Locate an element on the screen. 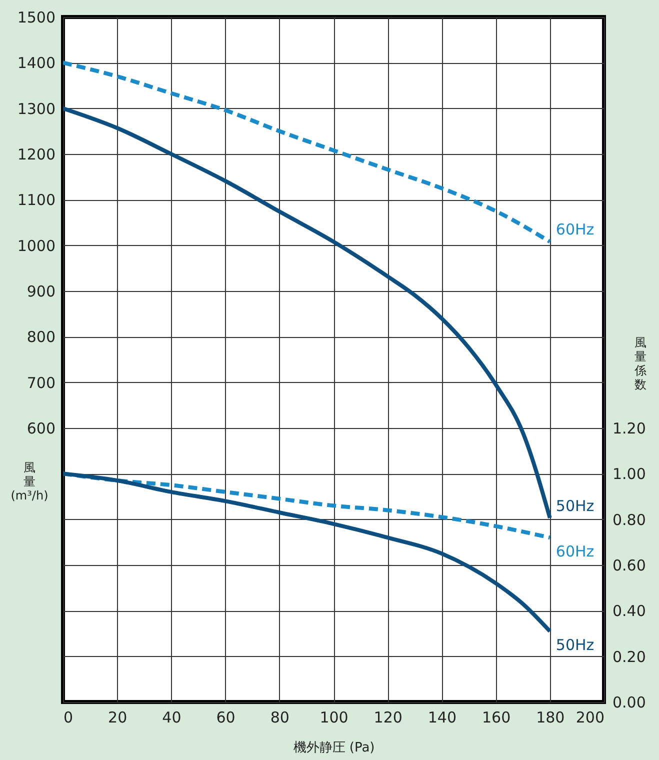 The image size is (659, 760). x-tick-label: 0 is located at coordinates (69, 717).